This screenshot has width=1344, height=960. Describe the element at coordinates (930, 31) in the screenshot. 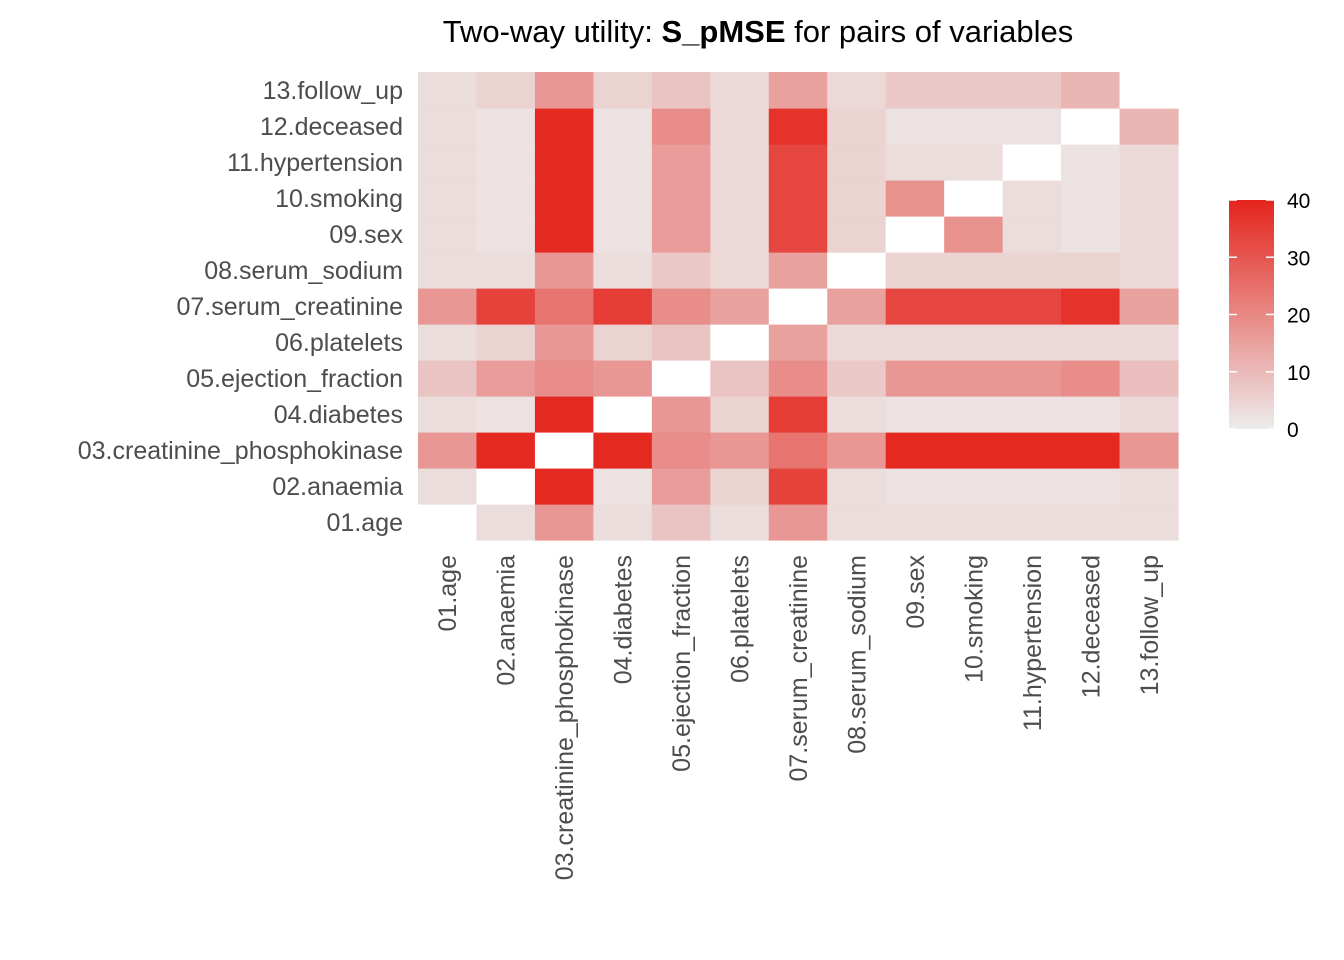

I see `title-suffix: for pairs of variables` at that location.